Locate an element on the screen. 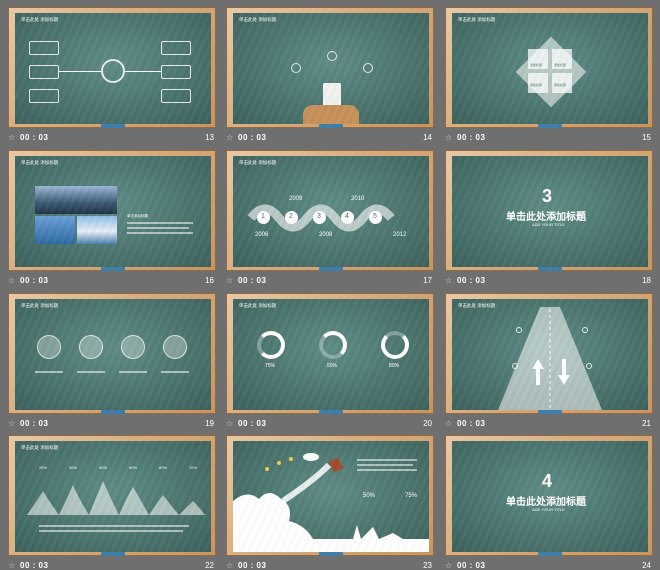 This screenshot has width=660, height=570. slide-frame: 3 单击此处添加标题 ADD YOUR TITLE is located at coordinates (549, 210).